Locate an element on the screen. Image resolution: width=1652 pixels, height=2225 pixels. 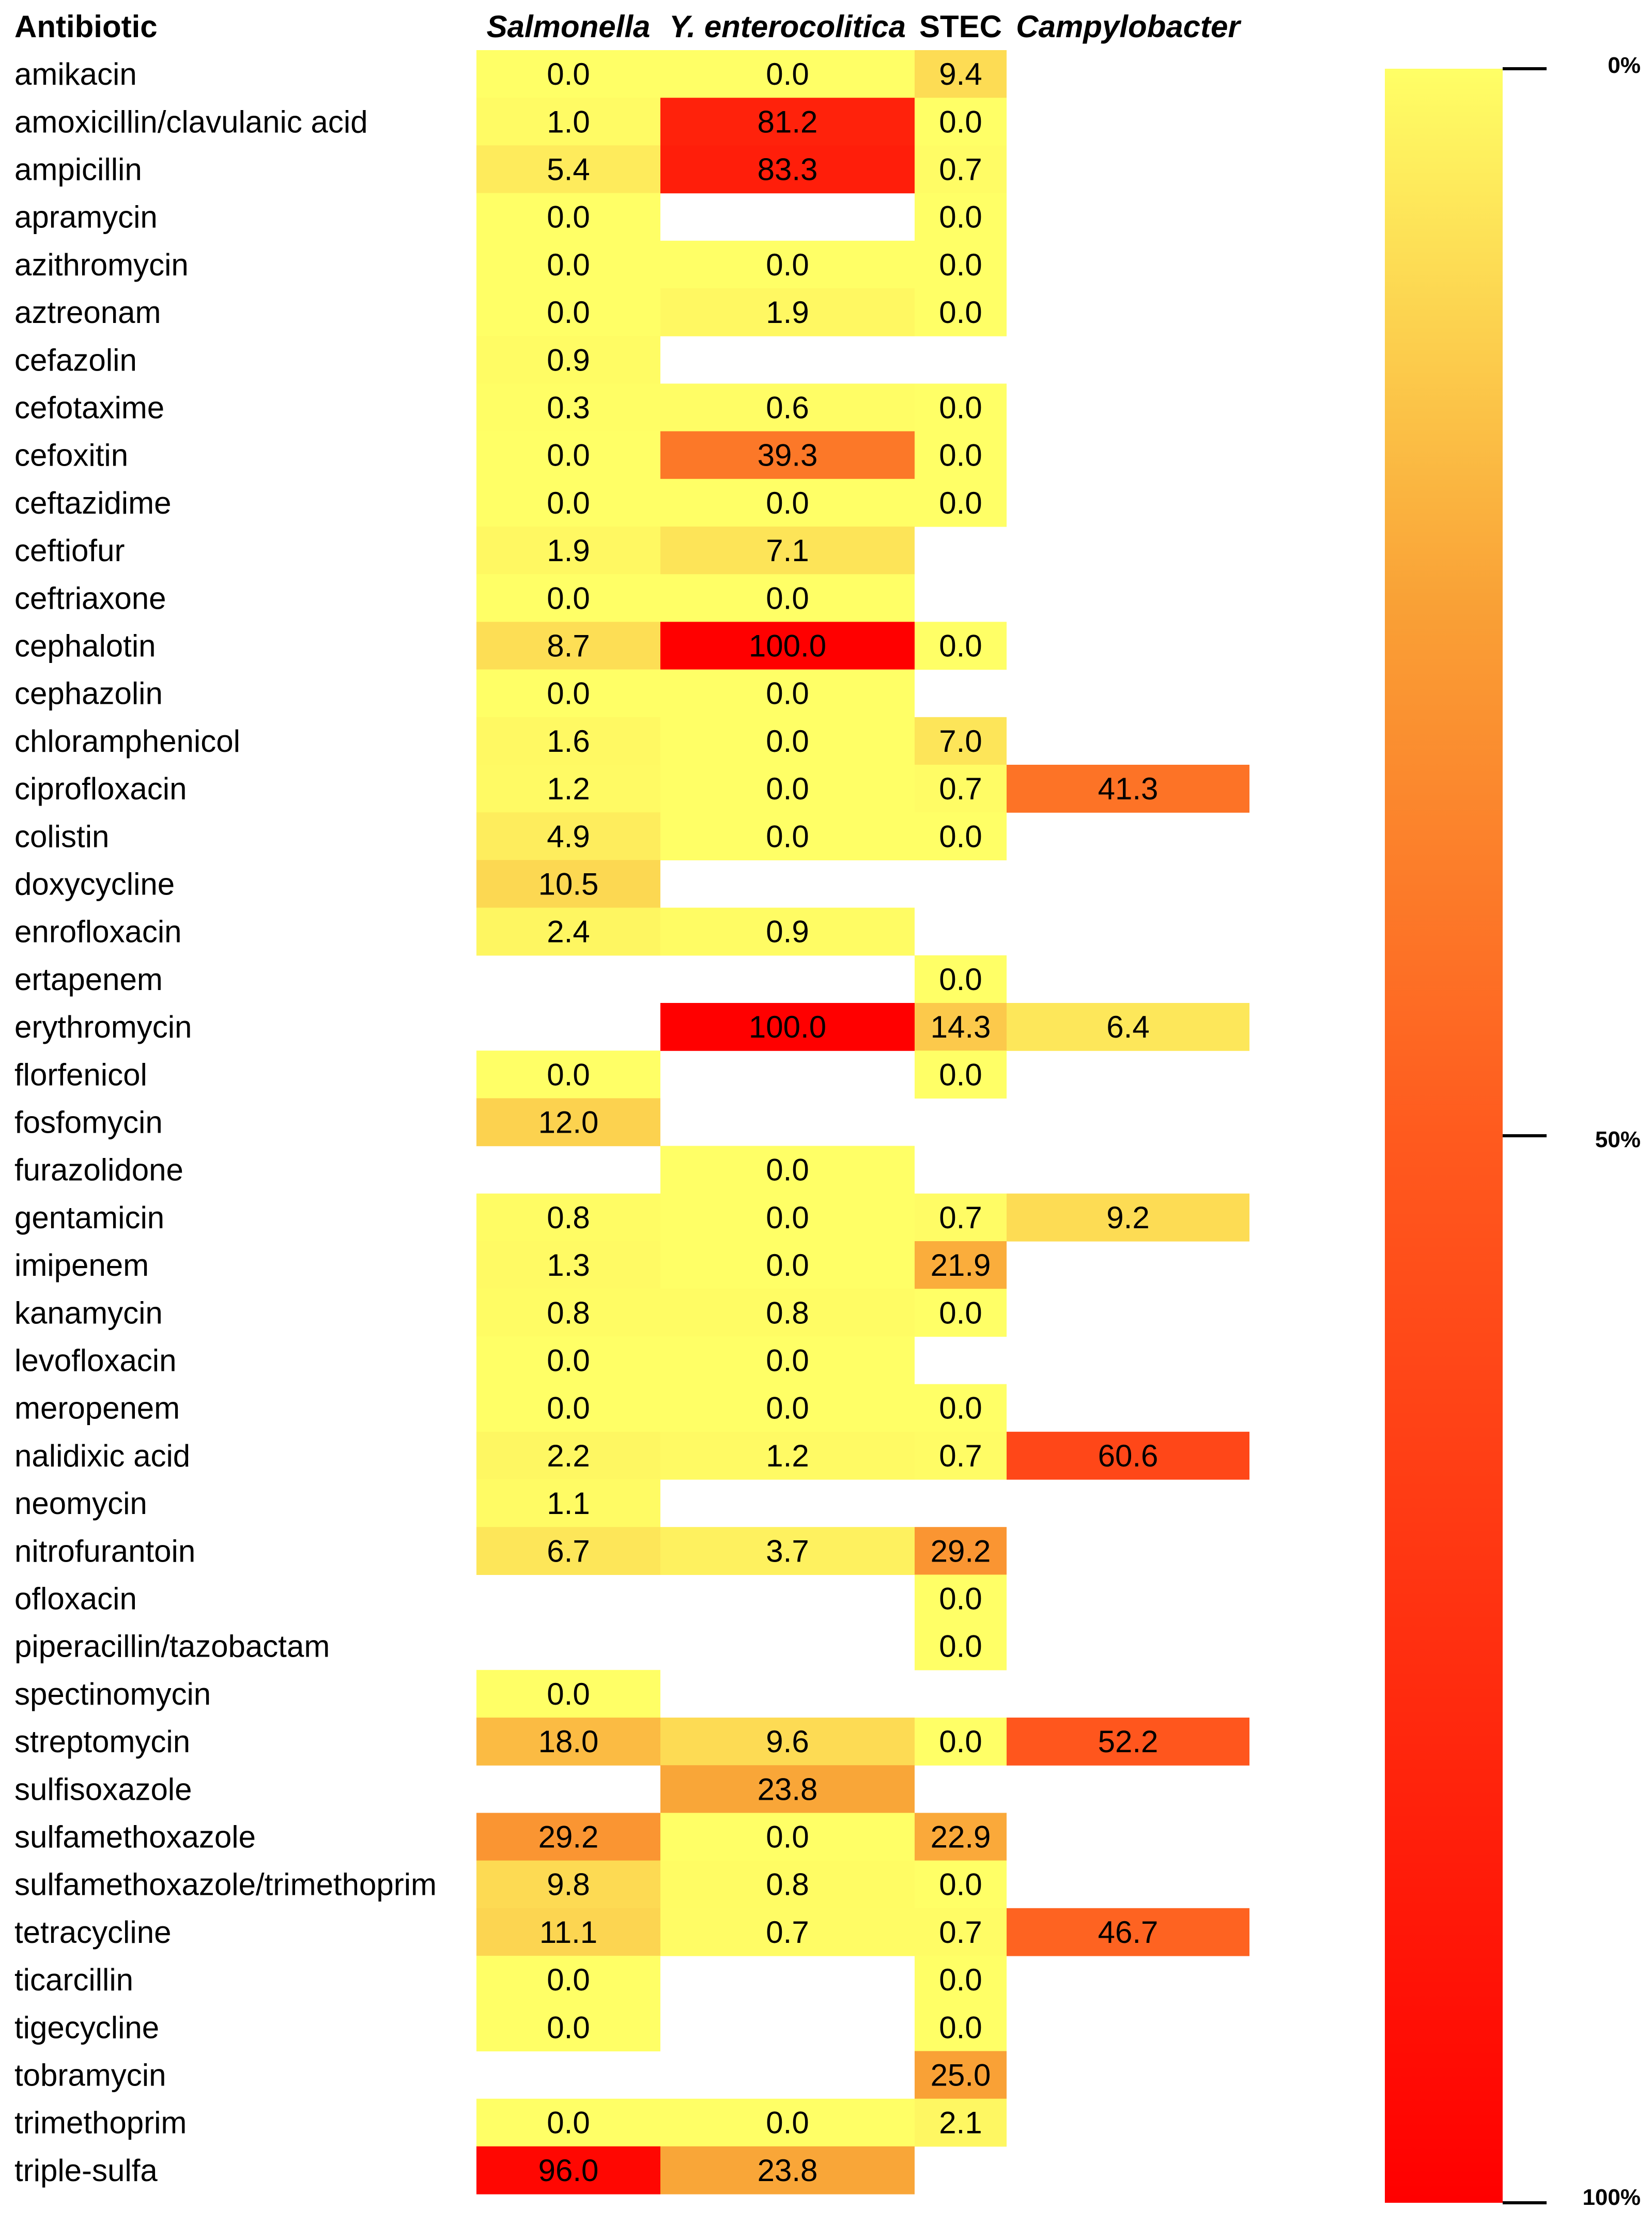
column-header: Salmonella is located at coordinates (569, 26).